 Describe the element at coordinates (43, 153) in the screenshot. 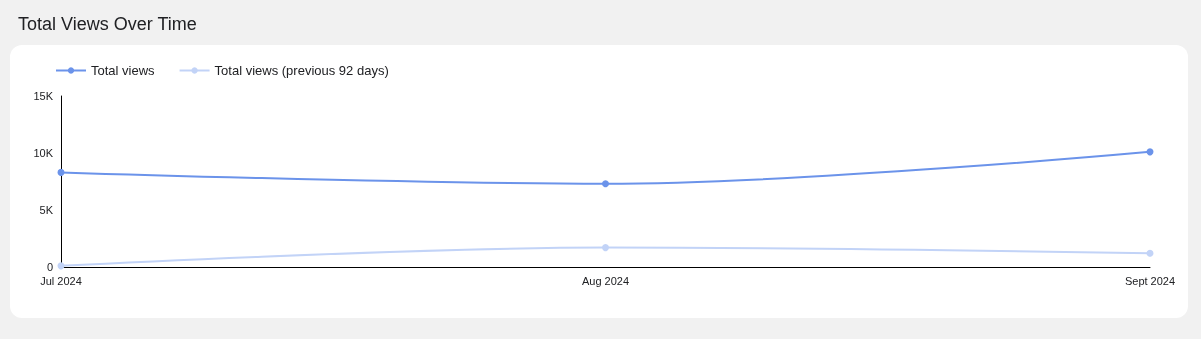

I see `y-tick-label: 10K` at that location.